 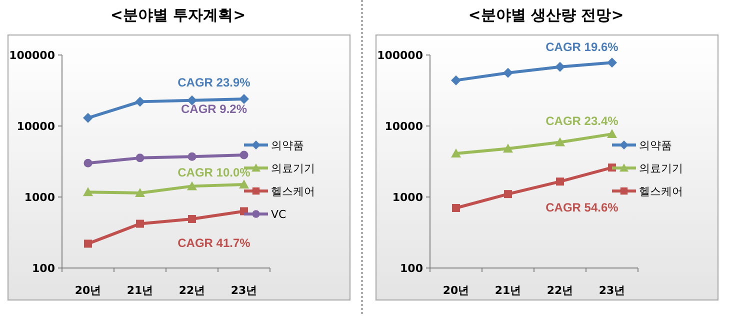 What do you see at coordinates (214, 243) in the screenshot?
I see `annotation: CAGR 41.7%` at bounding box center [214, 243].